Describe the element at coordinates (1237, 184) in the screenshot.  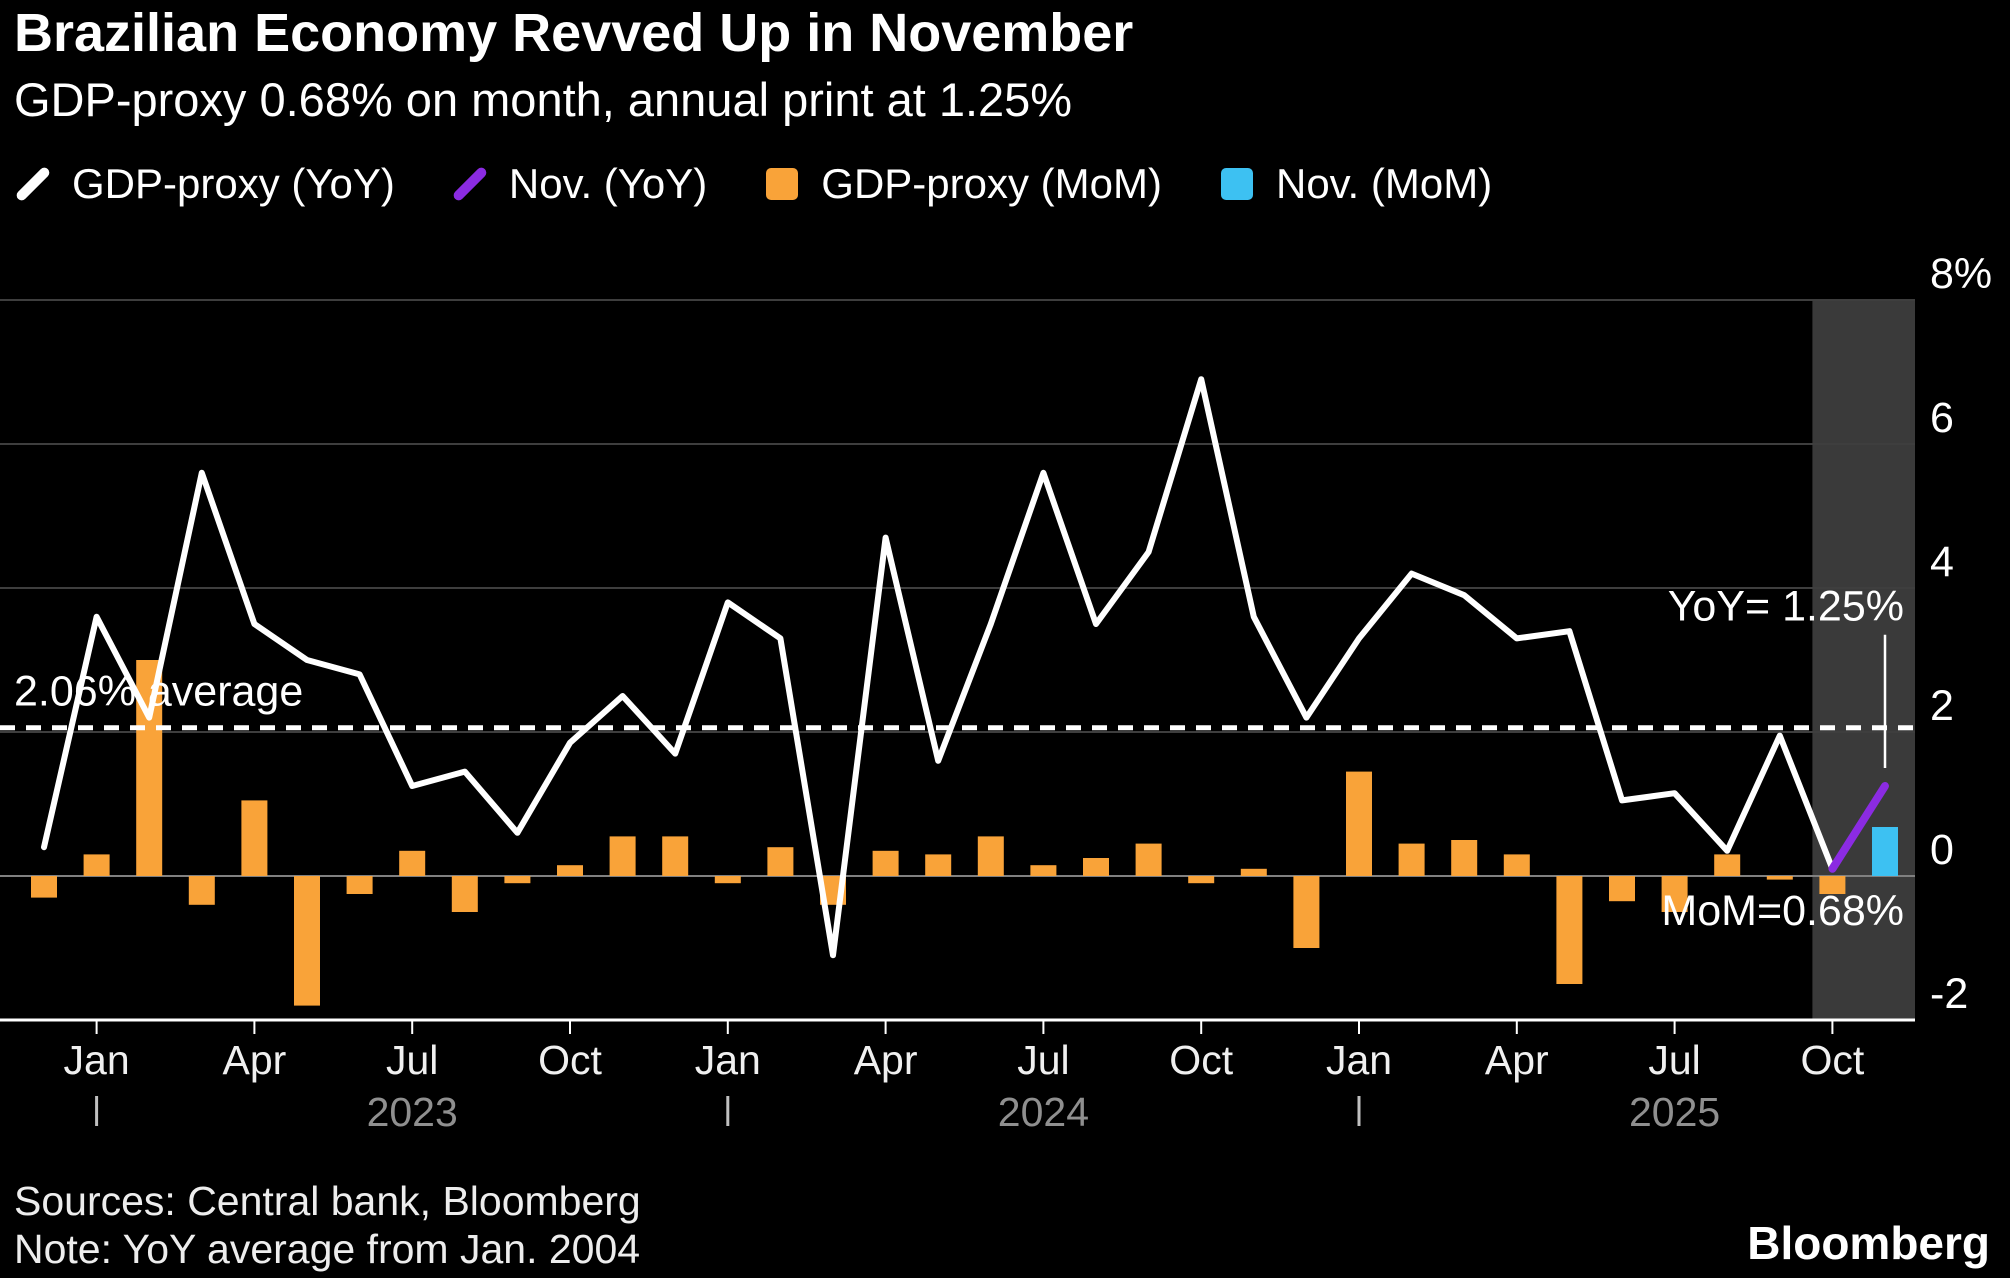
I see `blue-square-swatch-icon` at that location.